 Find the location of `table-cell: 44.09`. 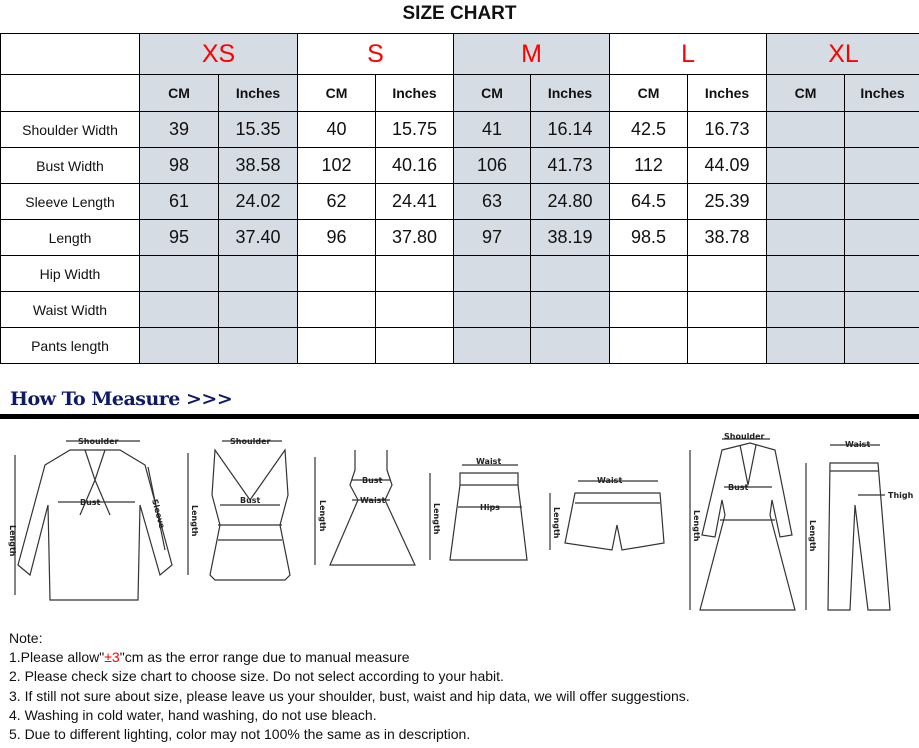

table-cell: 44.09 is located at coordinates (727, 165).